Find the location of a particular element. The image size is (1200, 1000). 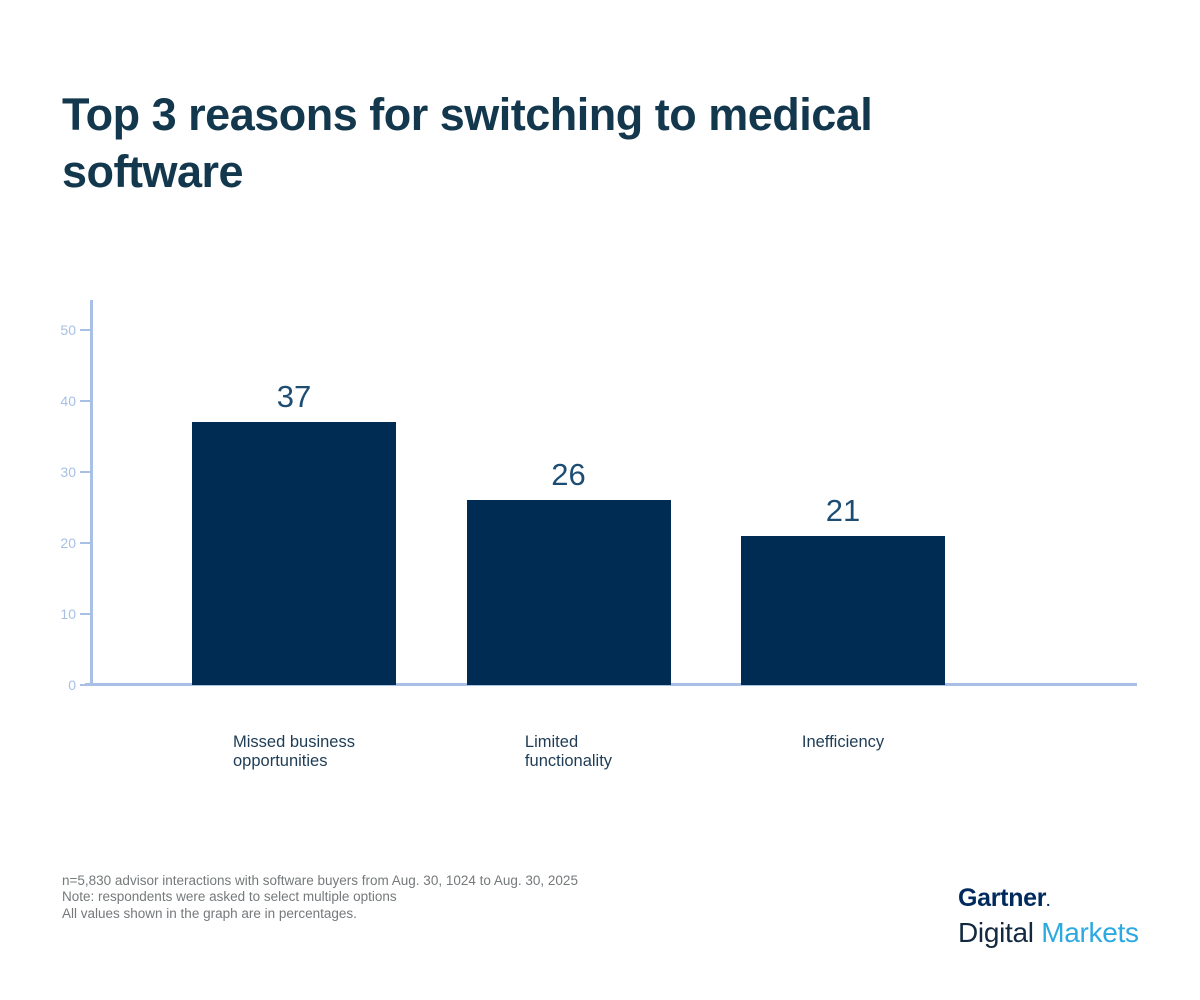

y-tick-label: 20 is located at coordinates (68, 543).